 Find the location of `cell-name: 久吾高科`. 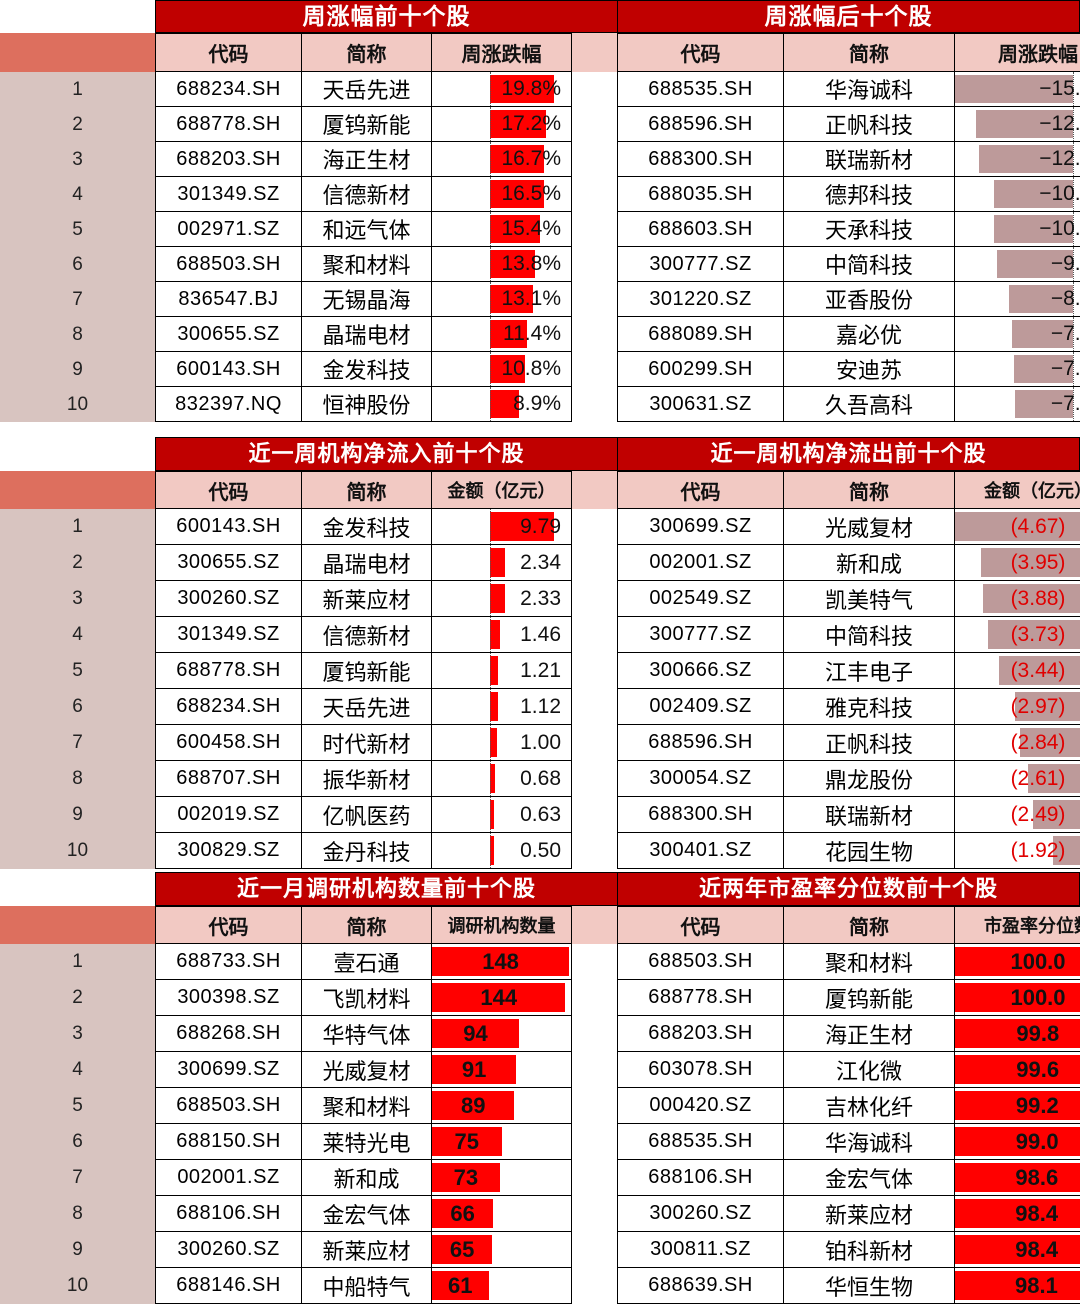

cell-name: 久吾高科 is located at coordinates (869, 404).